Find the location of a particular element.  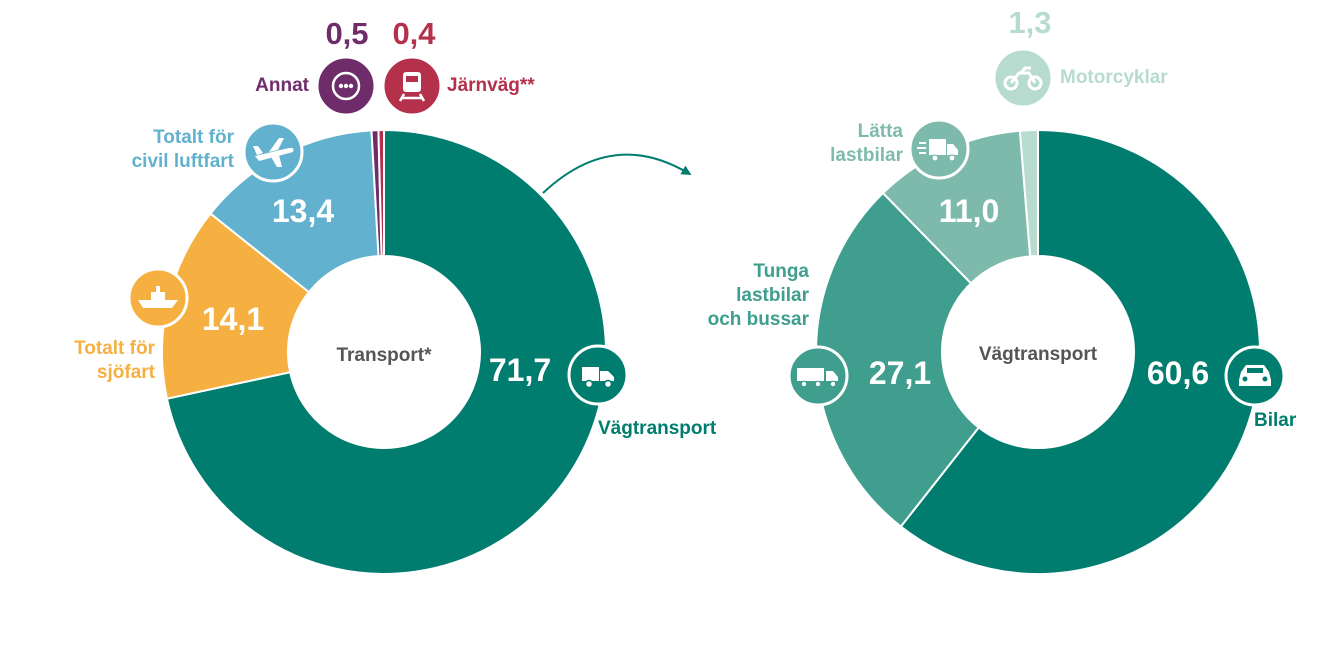

center-label-road: Vägtransport is located at coordinates (1038, 354).